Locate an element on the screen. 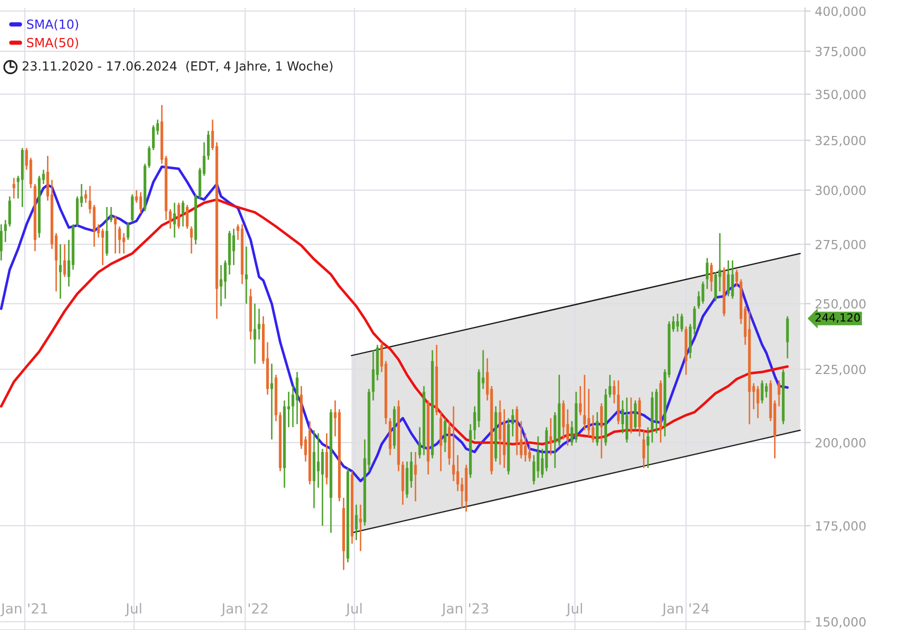 The width and height of the screenshot is (897, 630). x-tick-label: Jan '23 is located at coordinates (464, 609).